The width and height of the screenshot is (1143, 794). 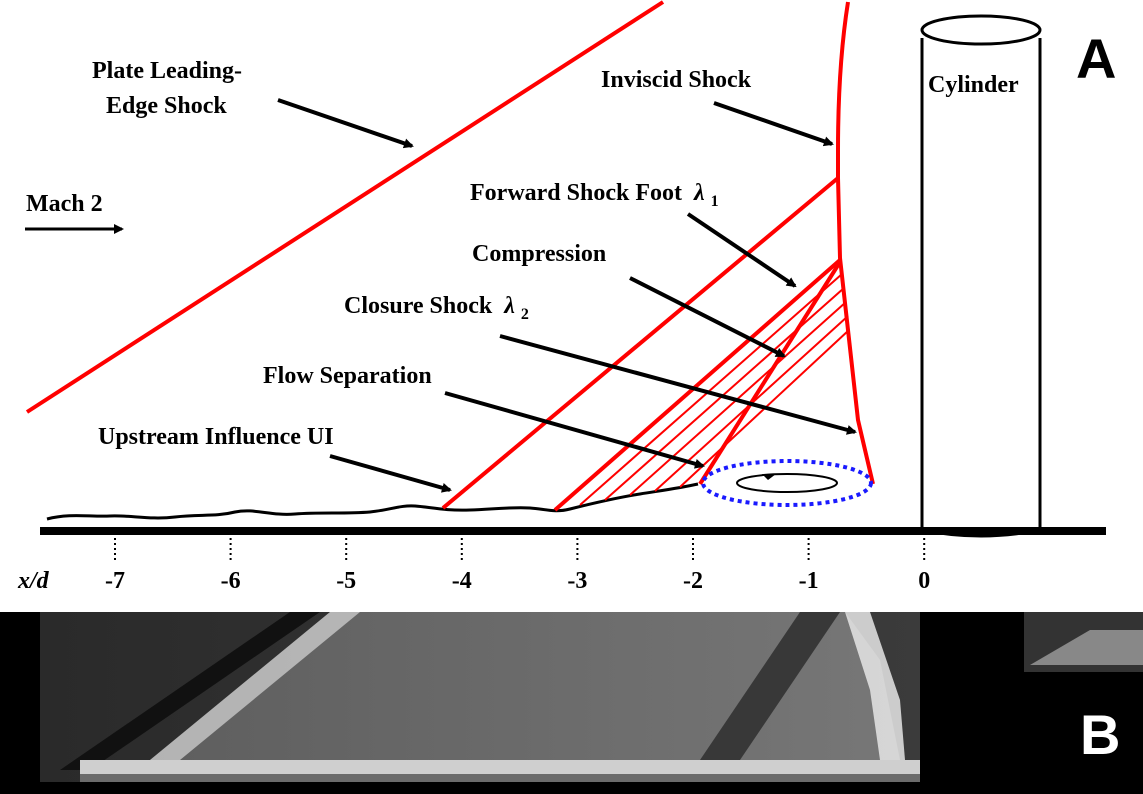 I want to click on x-tick-label: -6, so click(x=231, y=581).